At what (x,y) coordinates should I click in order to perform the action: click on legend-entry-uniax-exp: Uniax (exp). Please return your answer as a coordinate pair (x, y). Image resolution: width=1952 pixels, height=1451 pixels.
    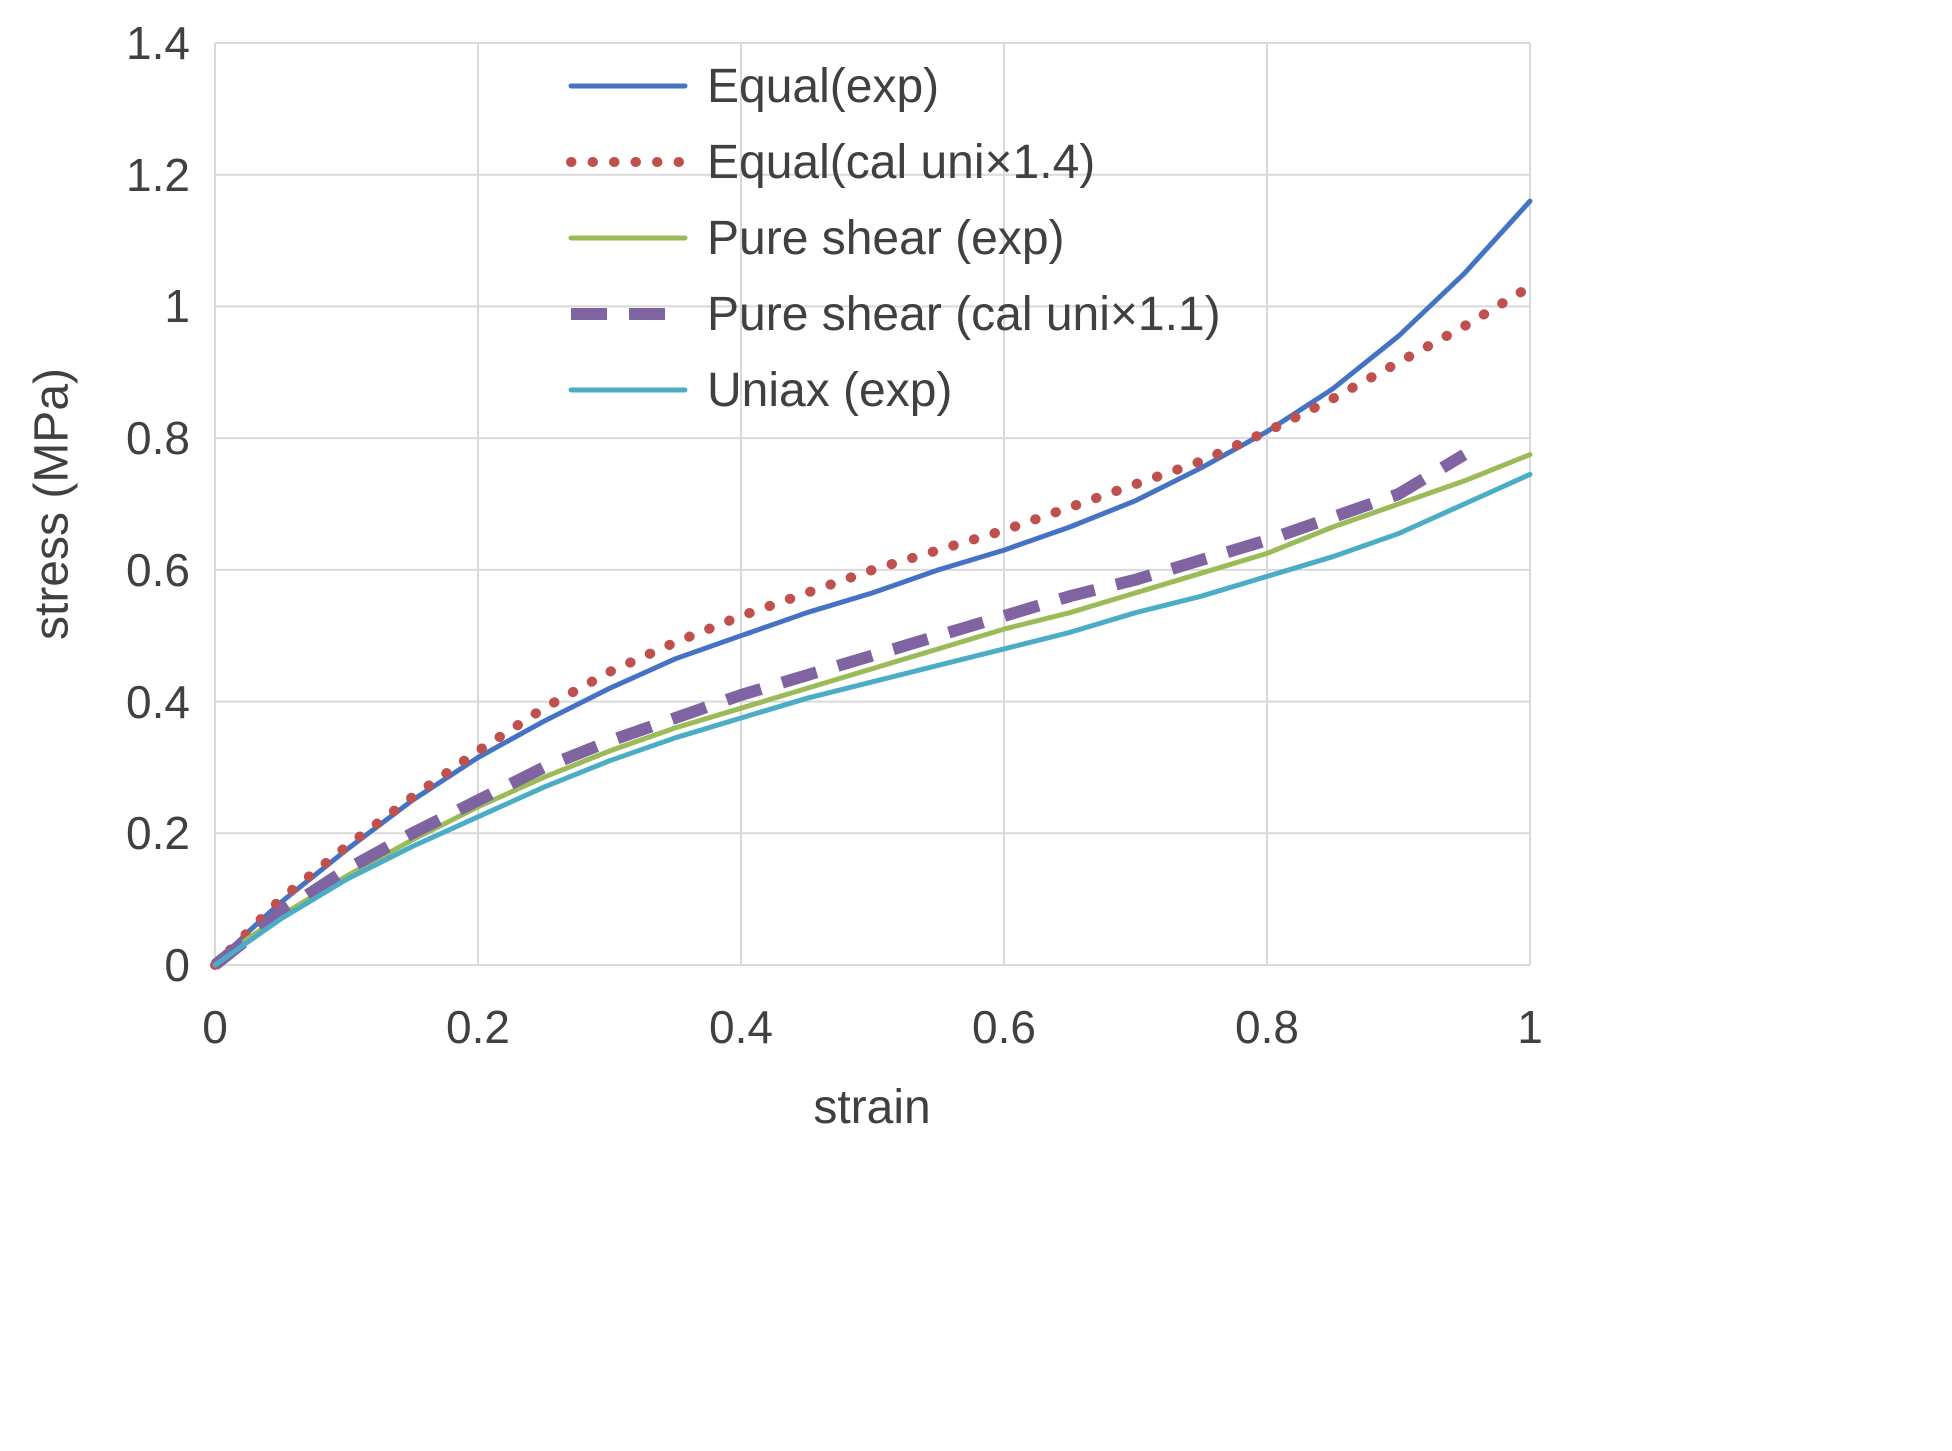
    Looking at the image, I should click on (893, 390).